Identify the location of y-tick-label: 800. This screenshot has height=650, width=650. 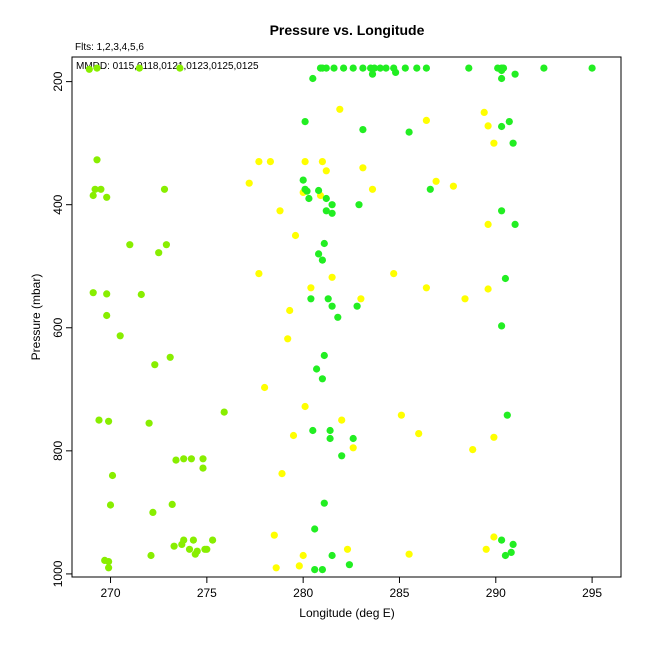
(58, 451).